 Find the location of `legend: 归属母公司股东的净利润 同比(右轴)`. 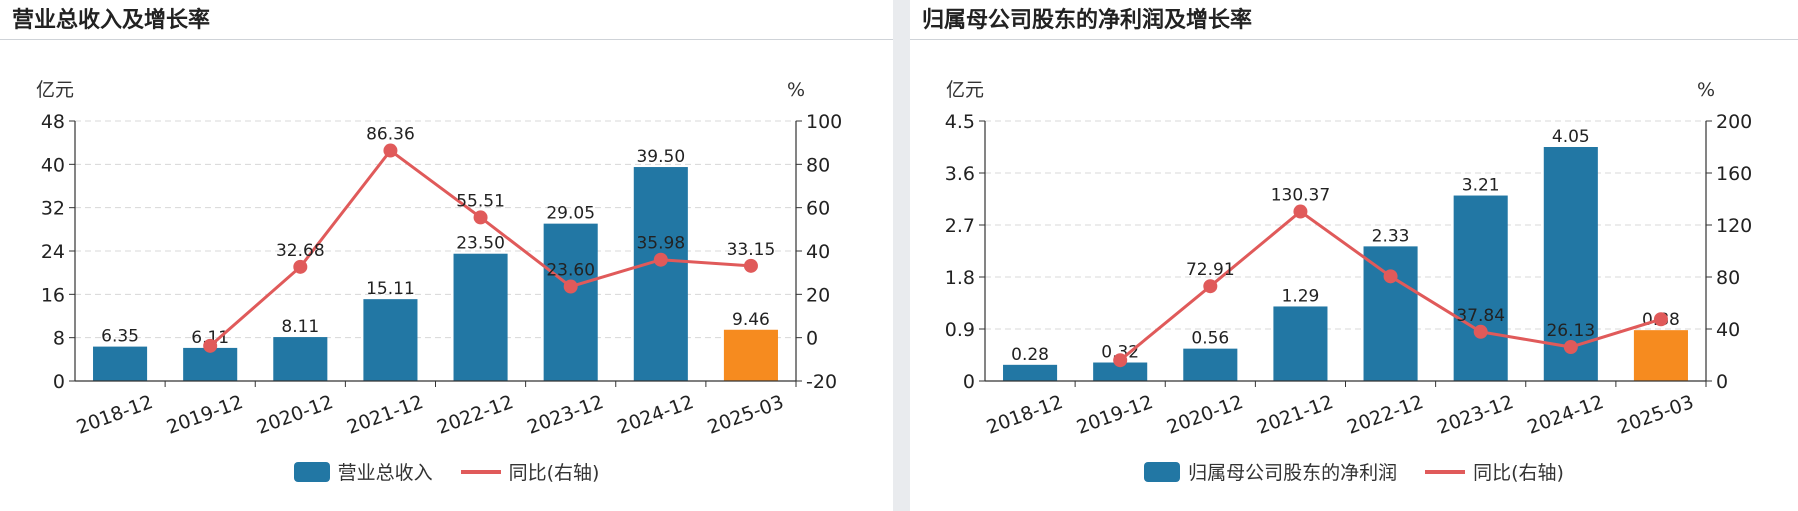

legend: 归属母公司股东的净利润 同比(右轴) is located at coordinates (1354, 471).